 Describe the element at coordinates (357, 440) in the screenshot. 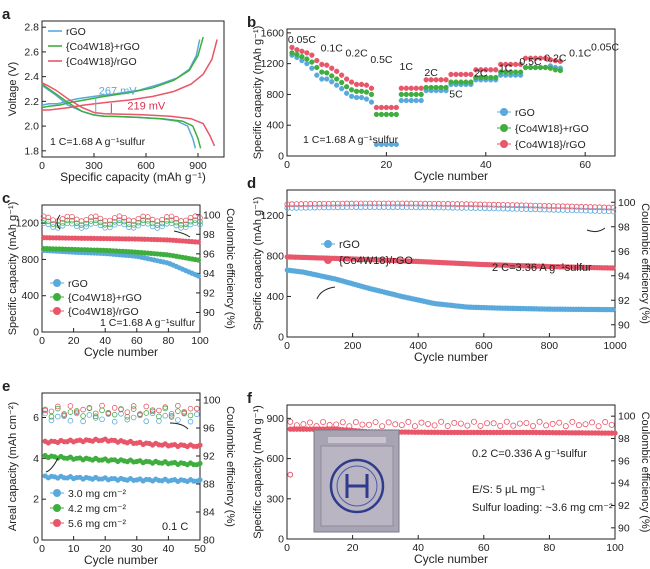

I see `cell-tab` at that location.